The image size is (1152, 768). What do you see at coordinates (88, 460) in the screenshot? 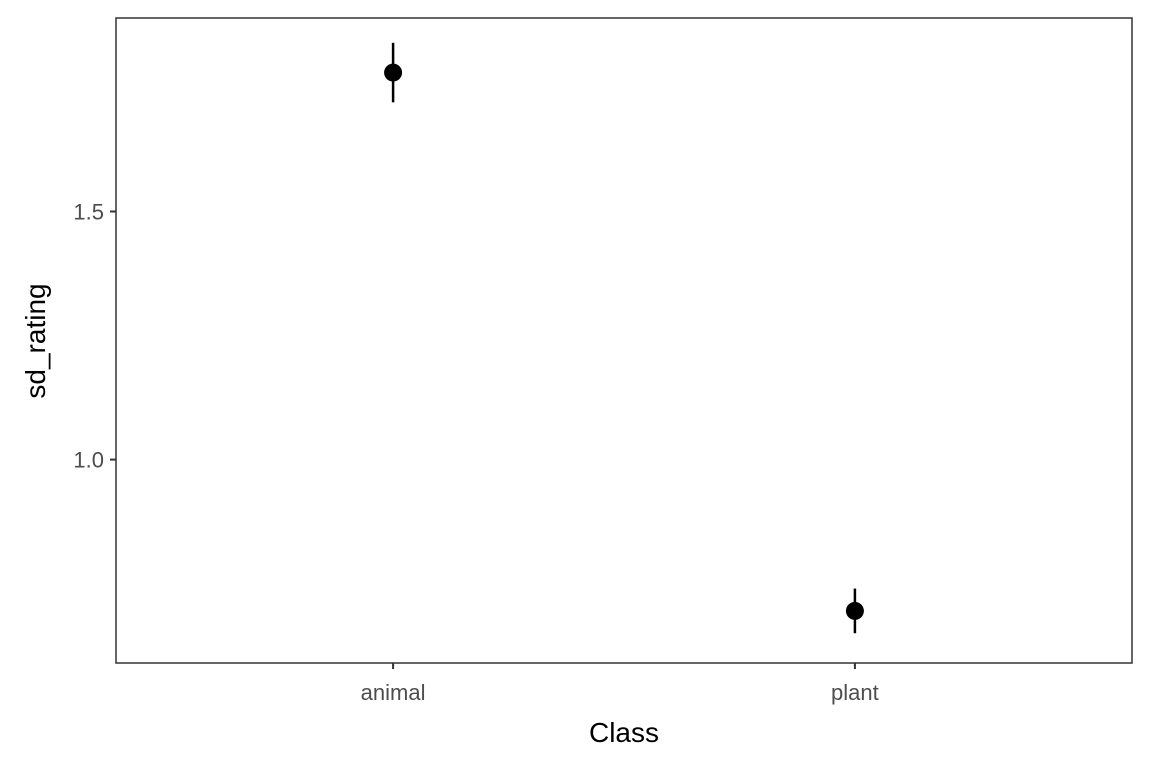
I see `y-tick-label: 1.0` at bounding box center [88, 460].